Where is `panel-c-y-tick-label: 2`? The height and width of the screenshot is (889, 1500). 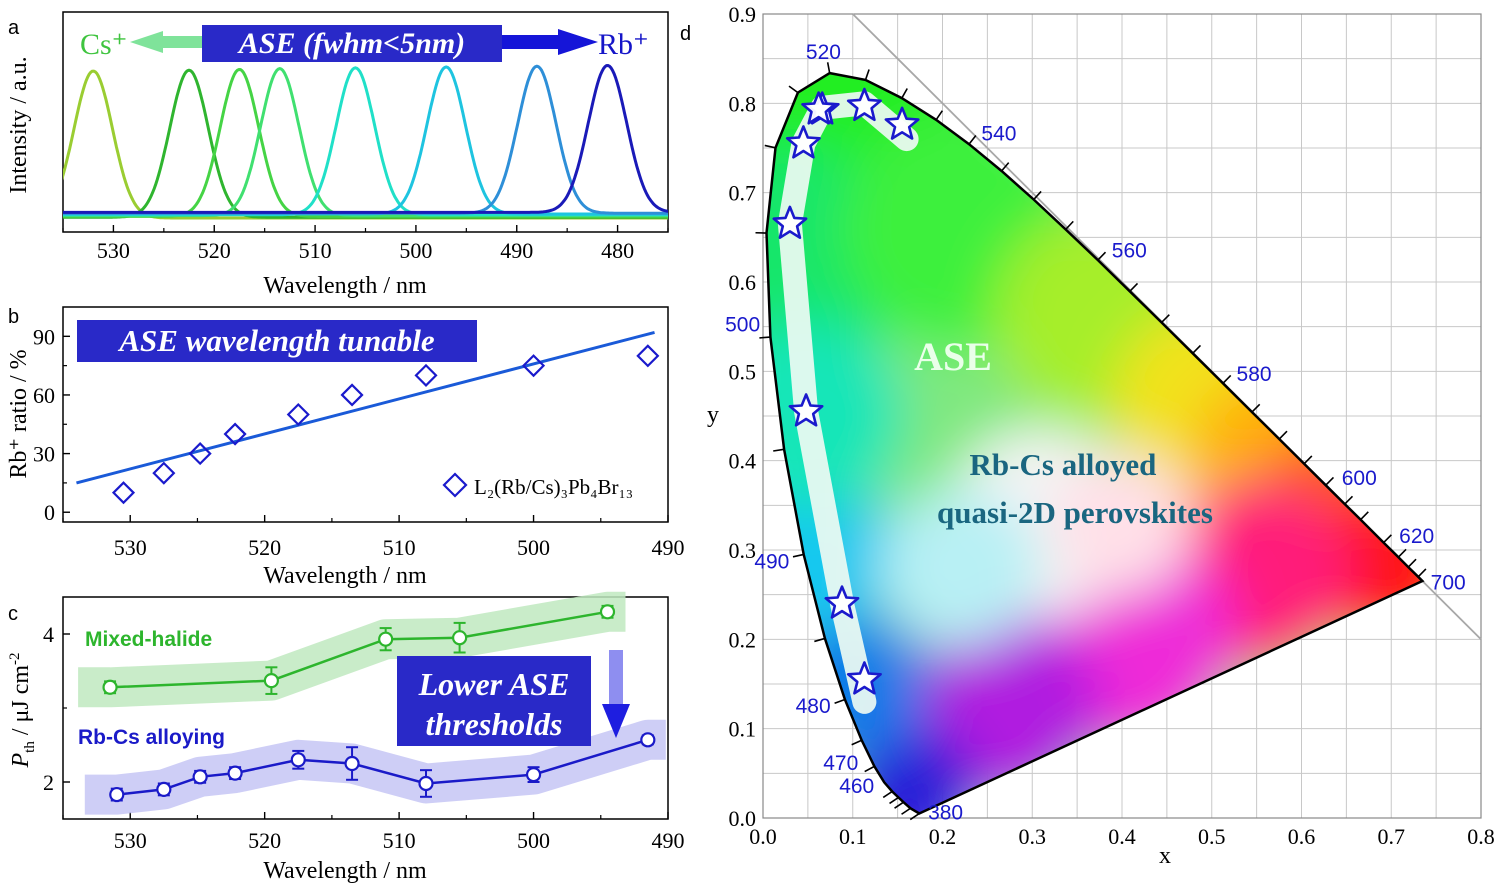 panel-c-y-tick-label: 2 is located at coordinates (48, 782).